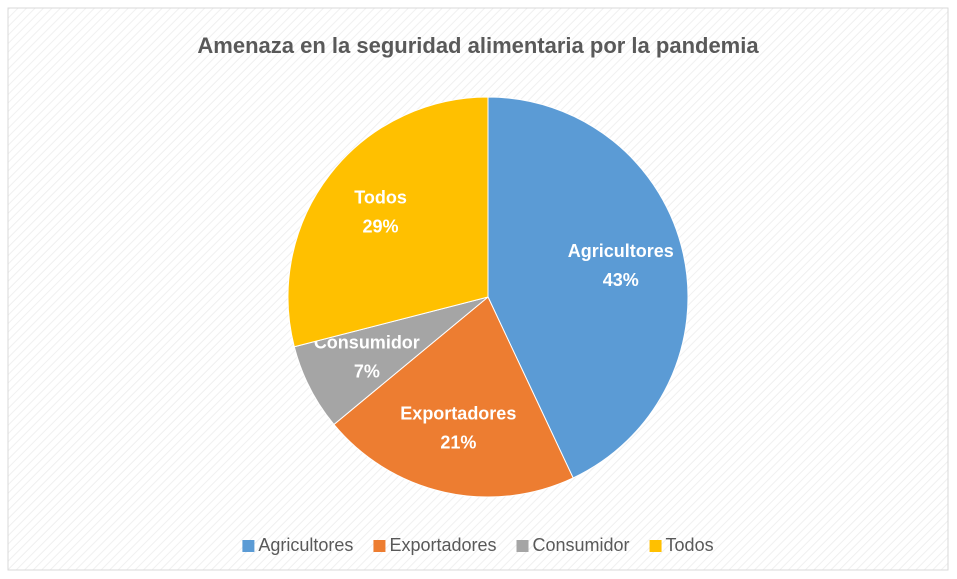 This screenshot has height=579, width=957. Describe the element at coordinates (581, 545) in the screenshot. I see `legend-label: Consumidor` at that location.